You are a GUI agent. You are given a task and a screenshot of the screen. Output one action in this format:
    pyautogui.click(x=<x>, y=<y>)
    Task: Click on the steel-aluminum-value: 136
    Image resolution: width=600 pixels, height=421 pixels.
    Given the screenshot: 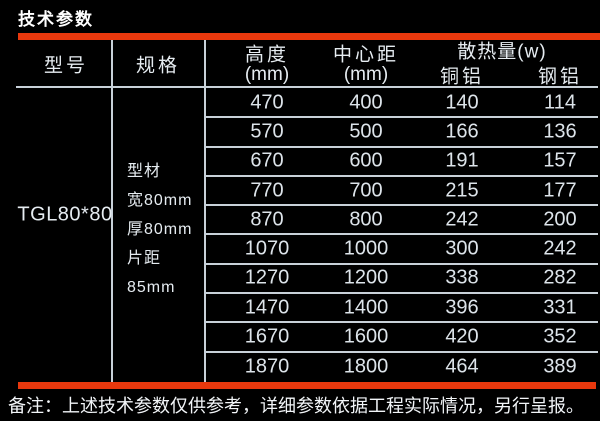 What is the action you would take?
    pyautogui.click(x=560, y=131)
    